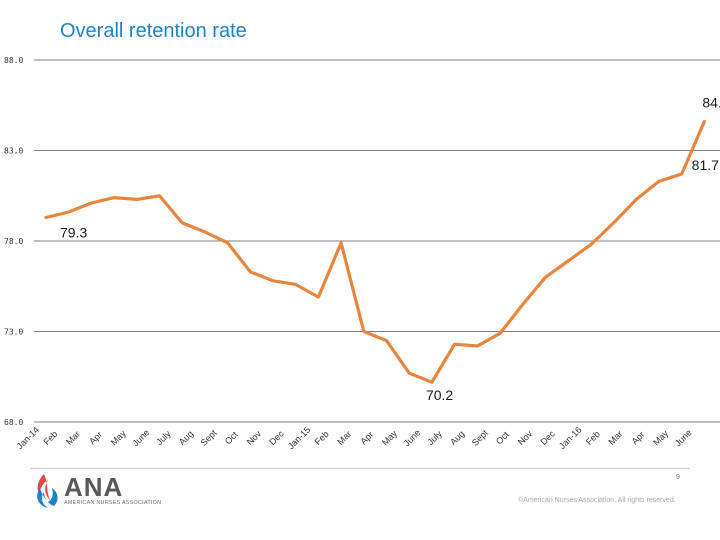 The height and width of the screenshot is (540, 720). Describe the element at coordinates (711, 103) in the screenshot. I see `data-label: 84.6` at that location.